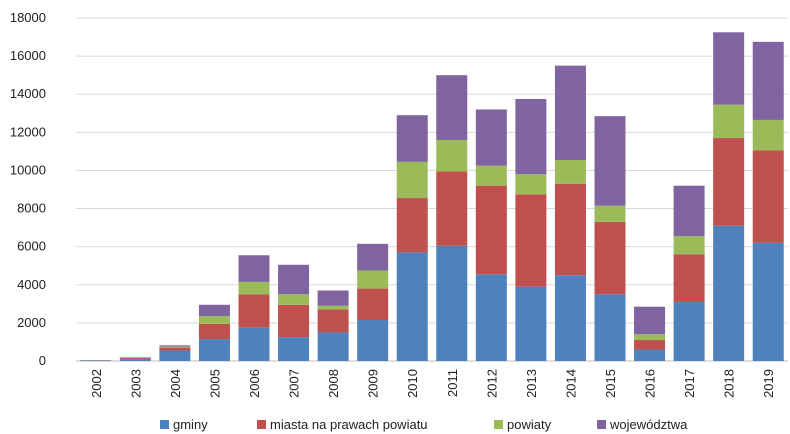  I want to click on bar-segment-miasta-na-prawach-powiatu-2007, so click(294, 321).